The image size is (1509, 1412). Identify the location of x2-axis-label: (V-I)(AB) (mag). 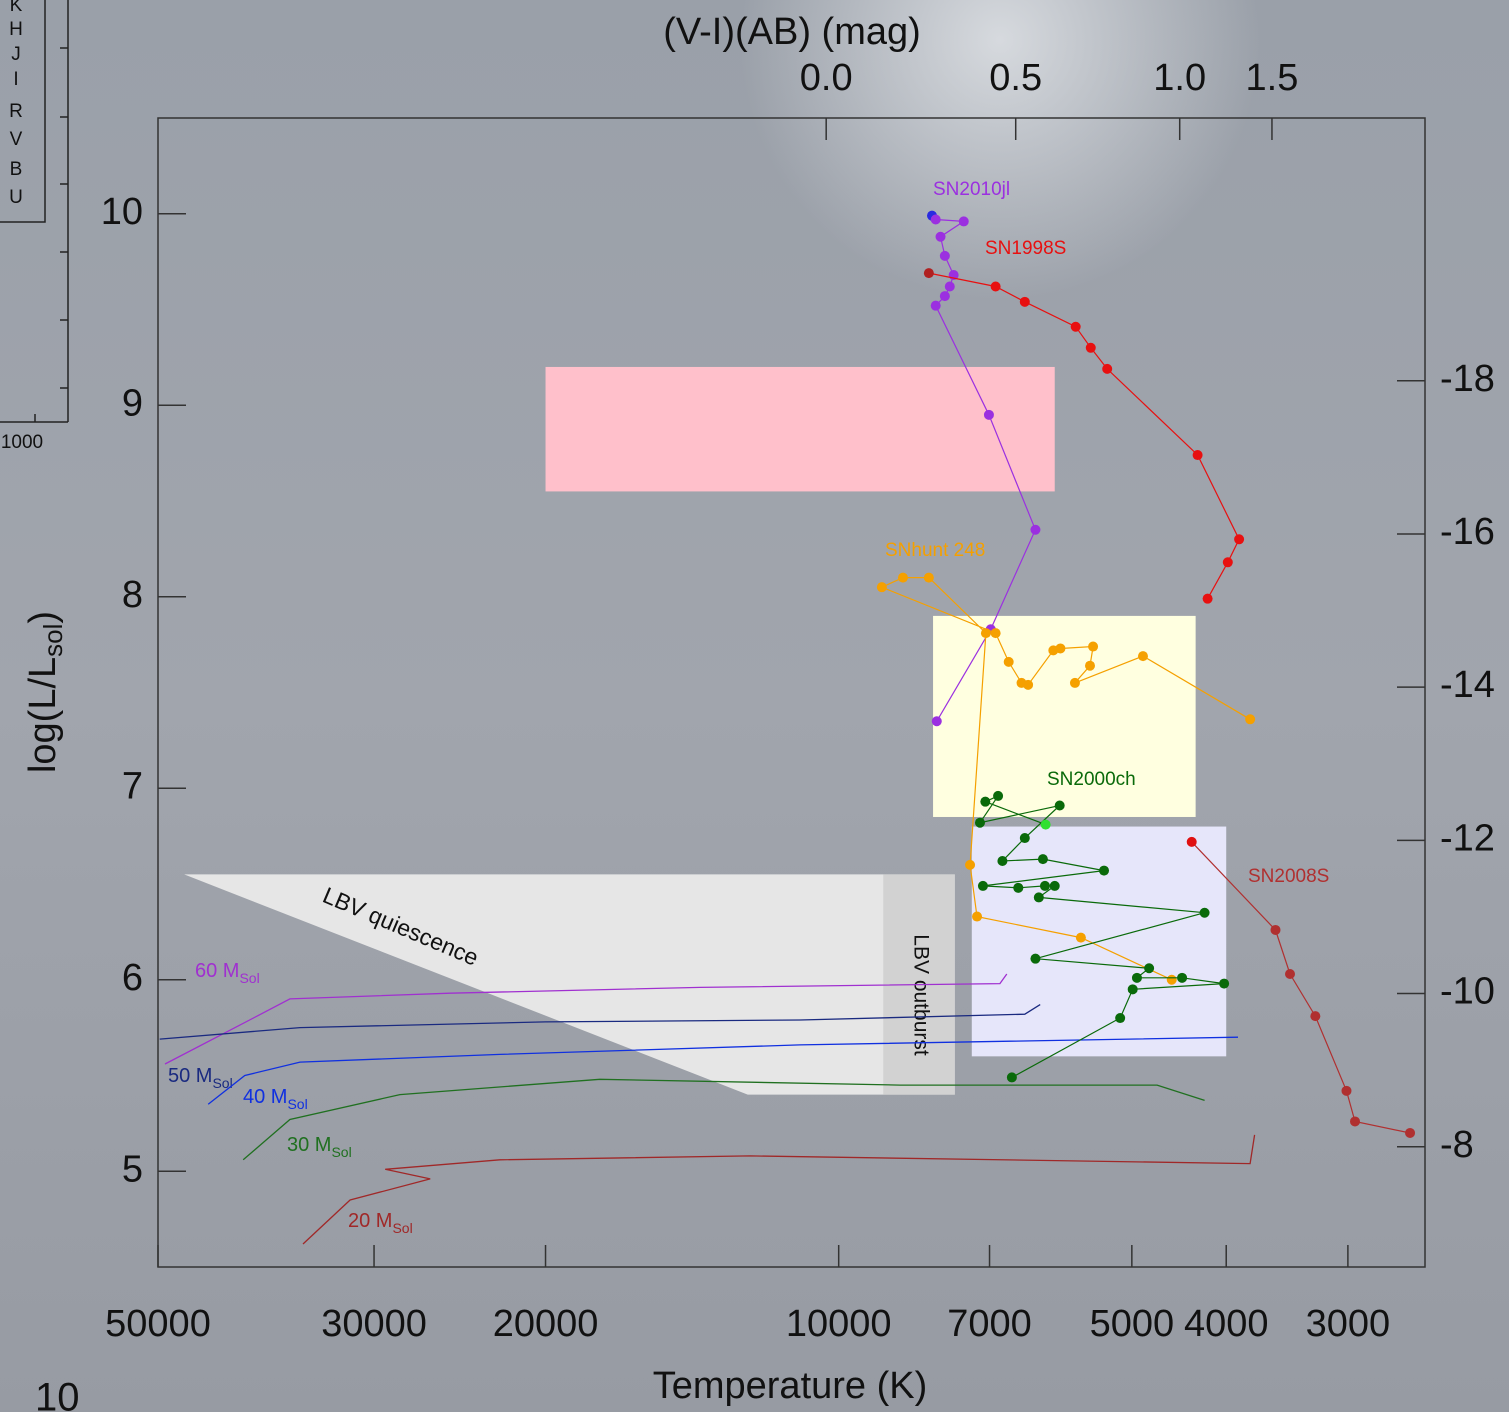
(792, 32).